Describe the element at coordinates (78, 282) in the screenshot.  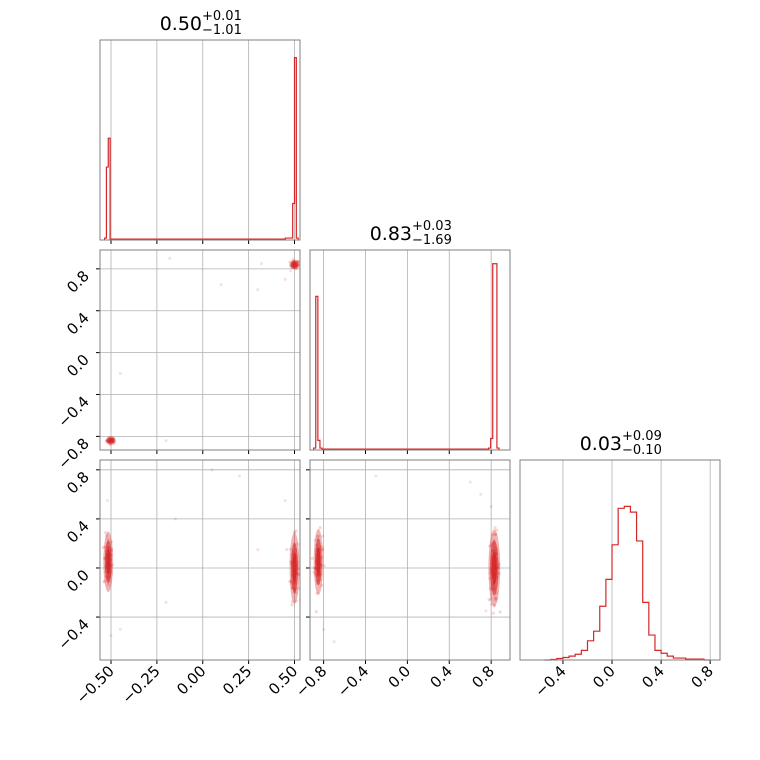
I see `tick-label-y: 0.8` at that location.